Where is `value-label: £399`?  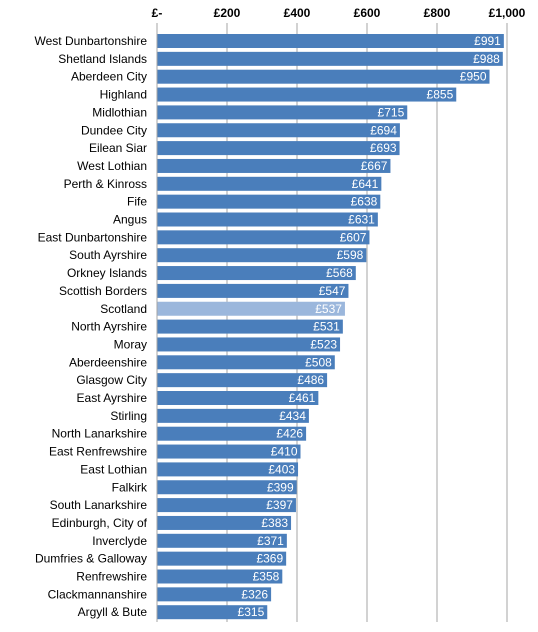
value-label: £399 is located at coordinates (280, 487).